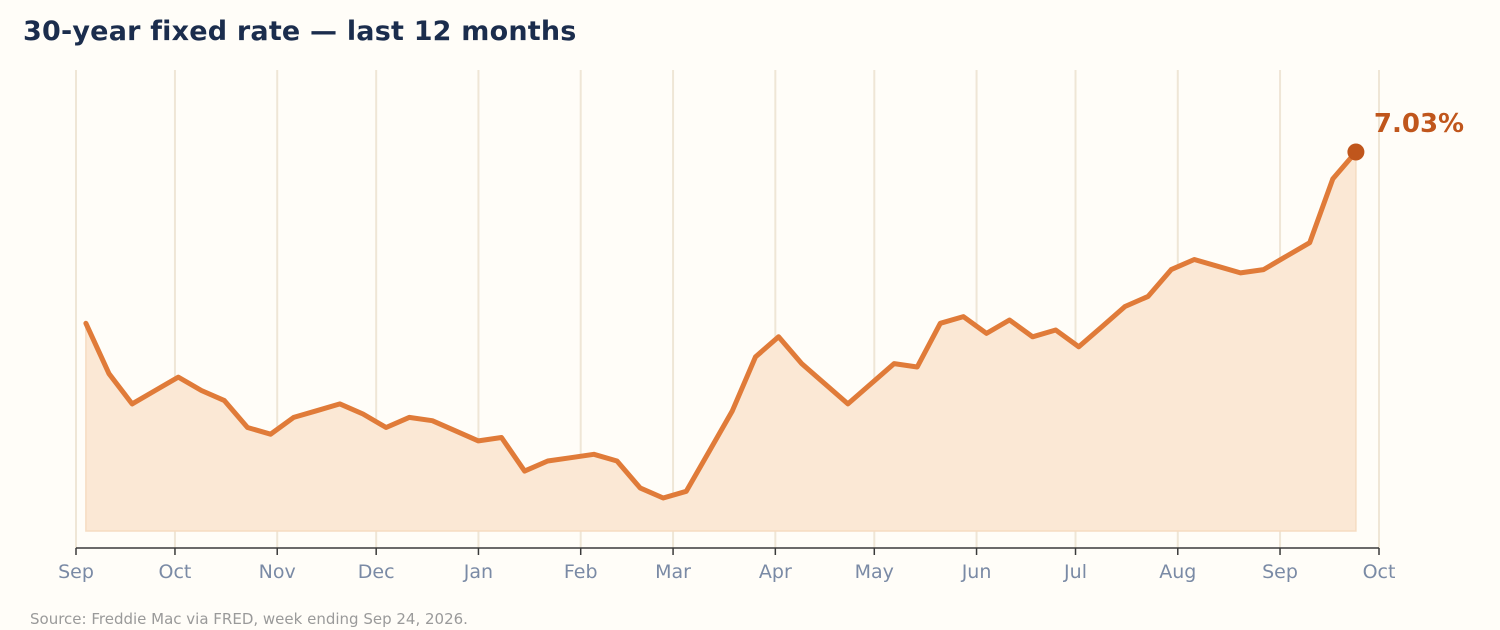  What do you see at coordinates (277, 572) in the screenshot?
I see `x-tick-label: Nov` at bounding box center [277, 572].